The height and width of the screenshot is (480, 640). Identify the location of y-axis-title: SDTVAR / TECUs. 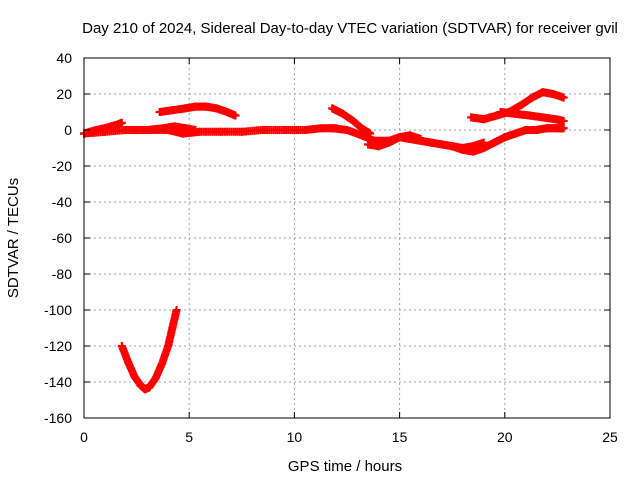
(13, 238).